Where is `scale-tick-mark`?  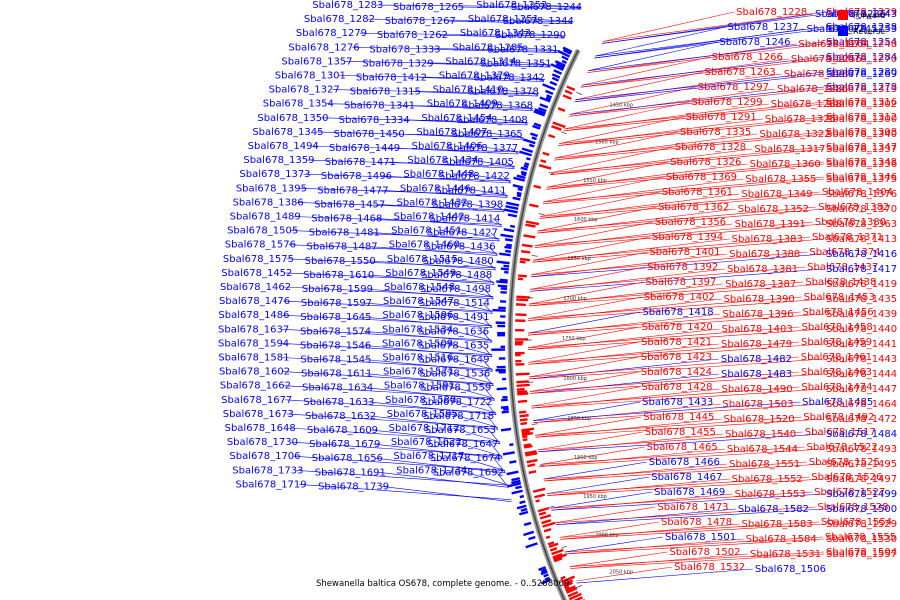 scale-tick-mark is located at coordinates (579, 93).